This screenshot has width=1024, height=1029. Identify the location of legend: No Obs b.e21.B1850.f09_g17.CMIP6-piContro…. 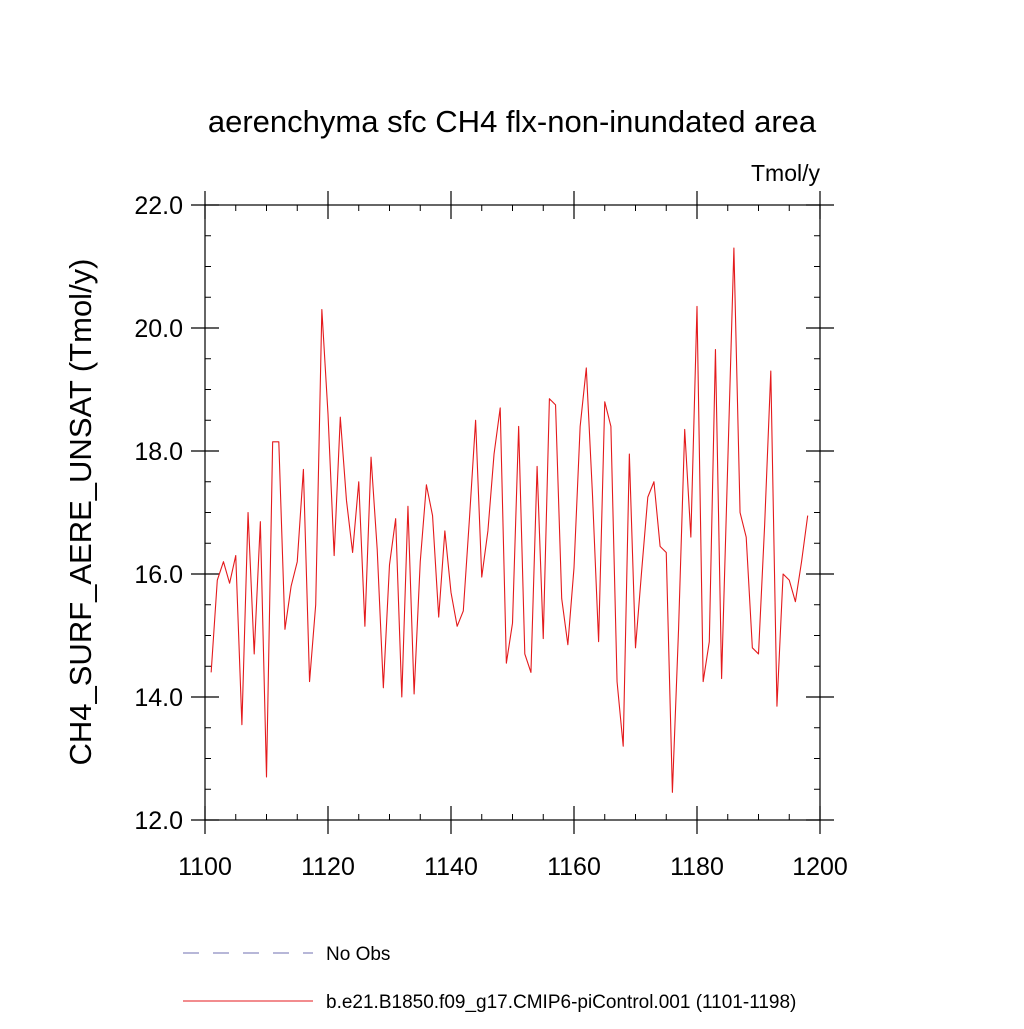
(489, 978).